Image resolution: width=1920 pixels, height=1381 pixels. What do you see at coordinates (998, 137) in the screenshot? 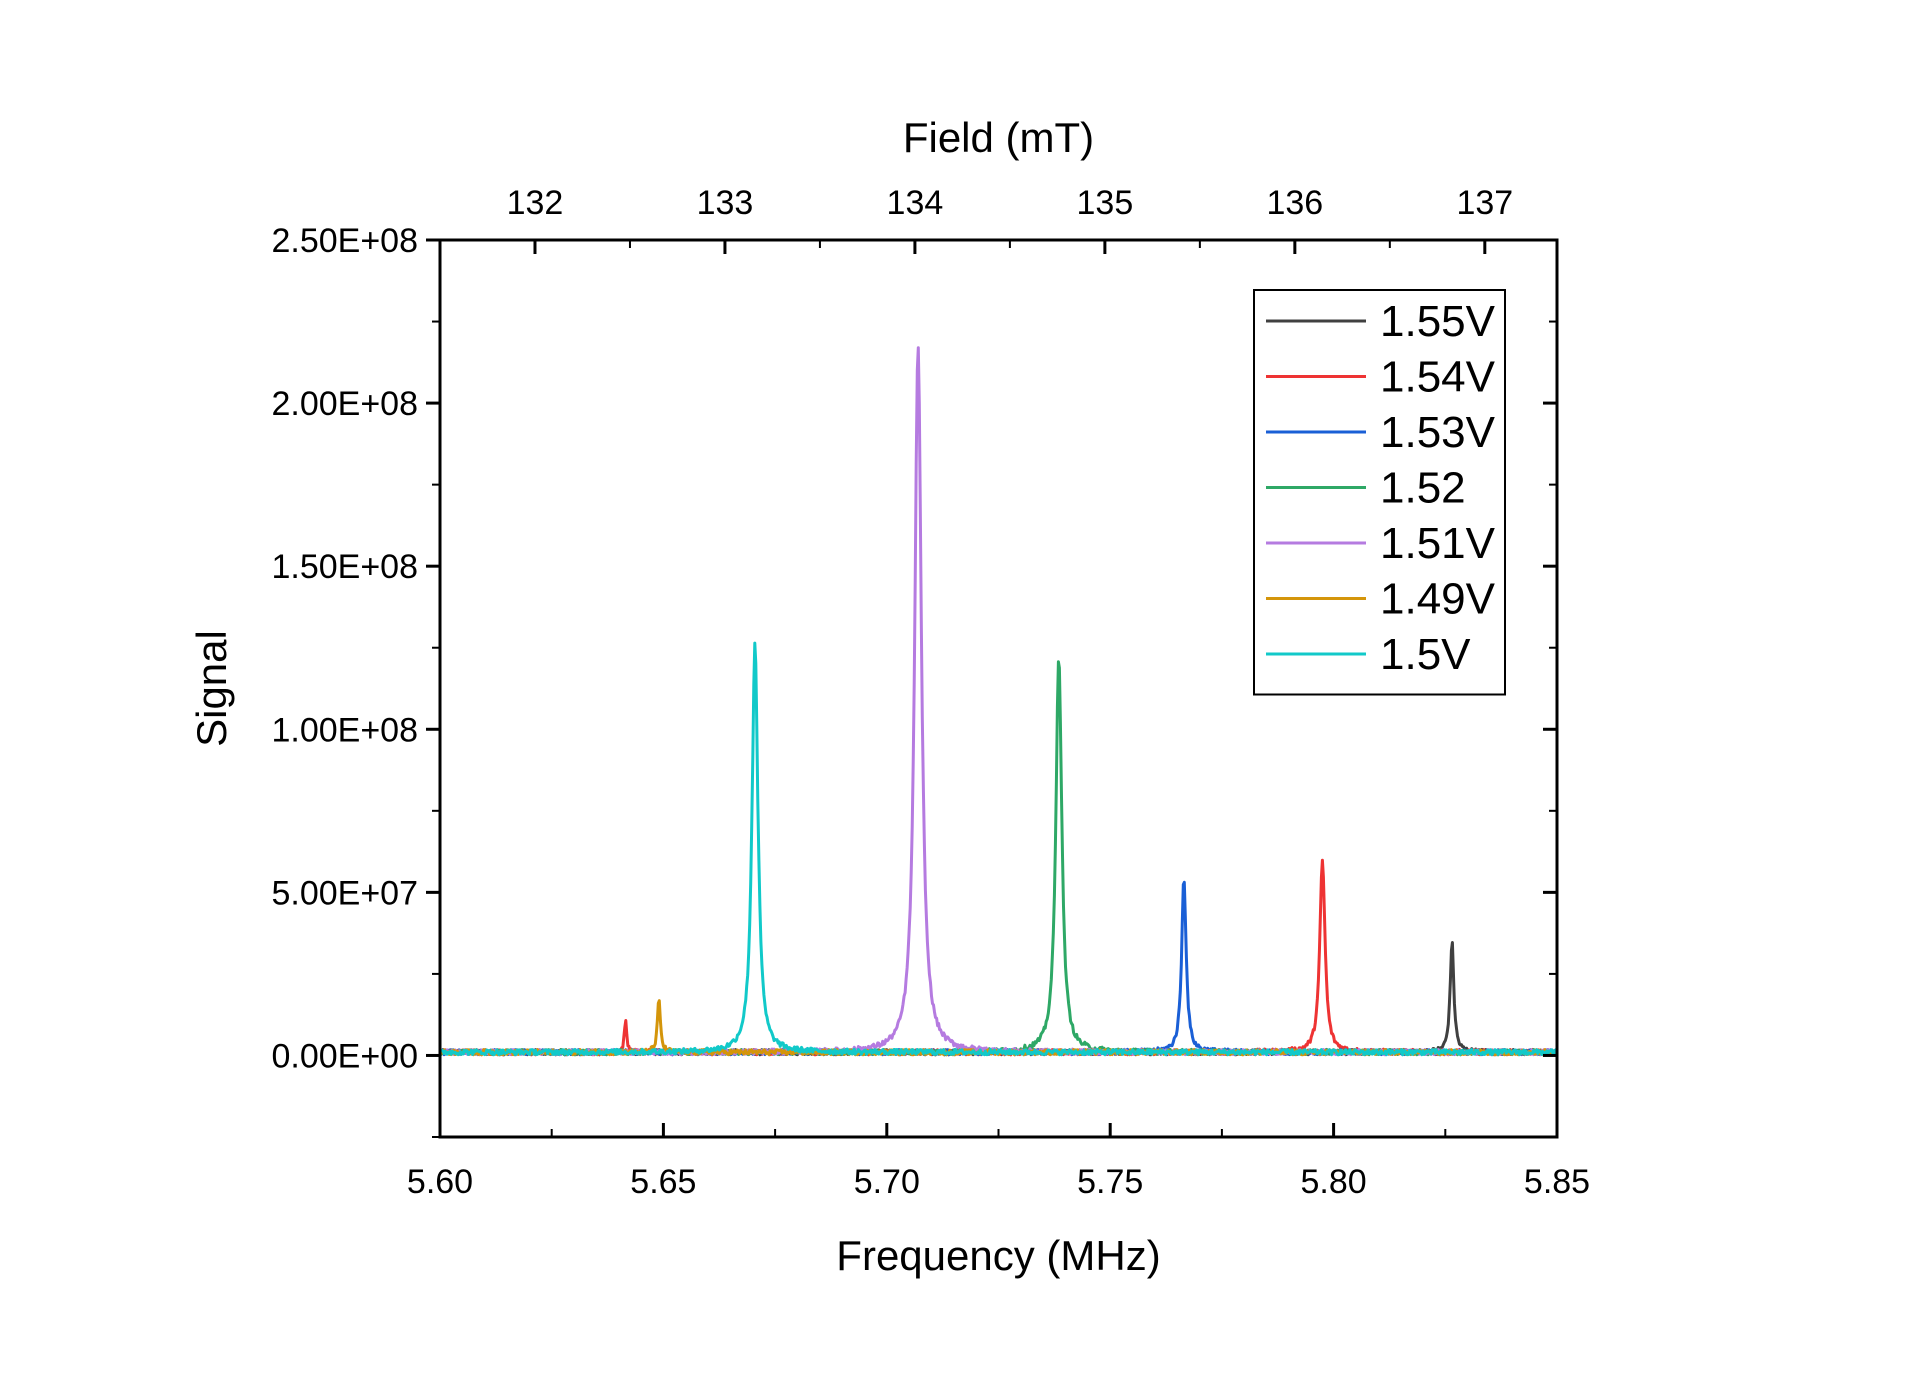
I see `top-axis-title: Field (mT)` at bounding box center [998, 137].